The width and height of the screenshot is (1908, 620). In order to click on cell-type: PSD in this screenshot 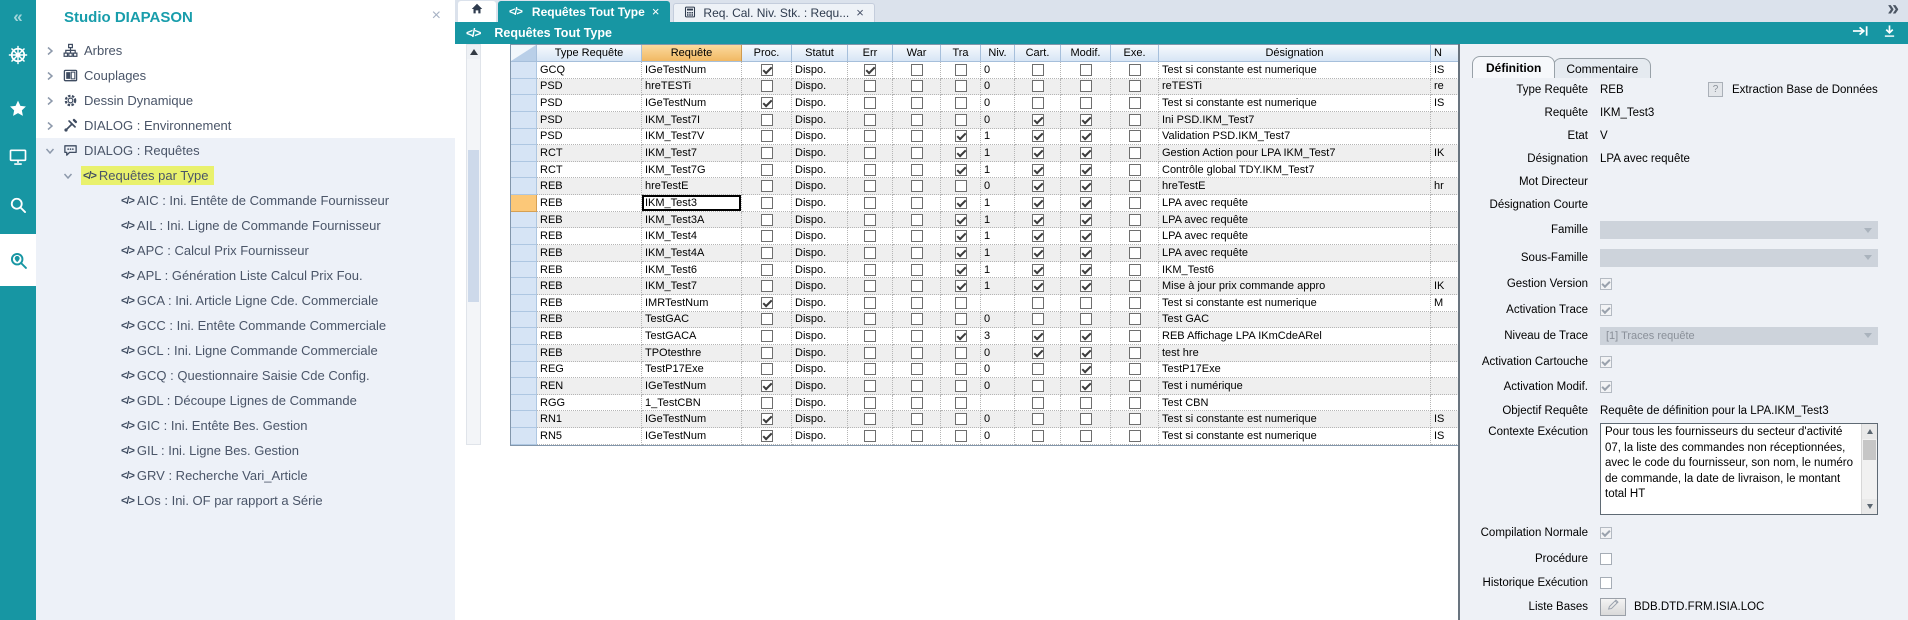, I will do `click(589, 120)`.